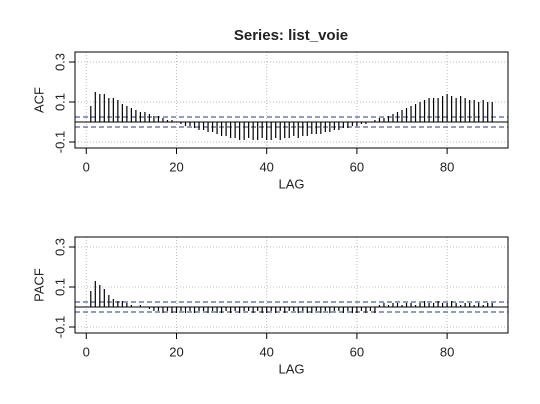  I want to click on y-axis-label: ACF, so click(38, 100).